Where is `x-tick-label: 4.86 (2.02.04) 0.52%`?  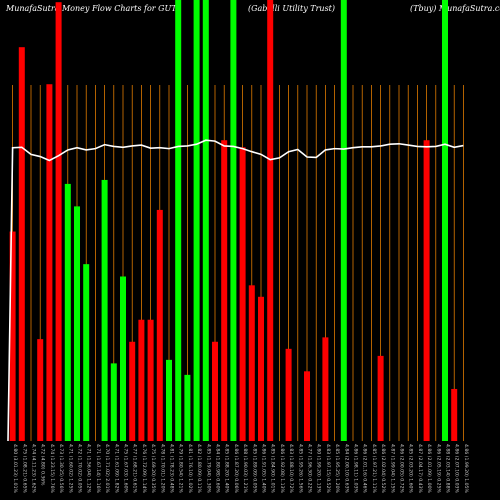
x-tick-label: 4.86 (2.02.04) 0.52% is located at coordinates (383, 468).